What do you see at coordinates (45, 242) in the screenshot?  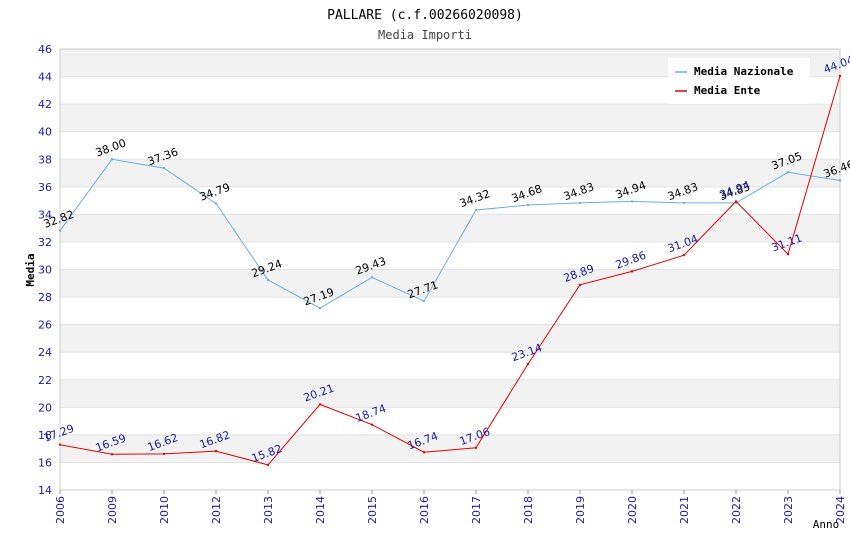 I see `y-tick-label: 32` at bounding box center [45, 242].